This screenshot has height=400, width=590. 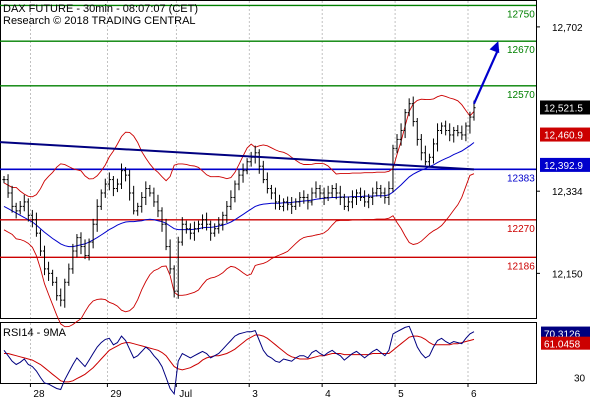 I want to click on projection-arrow-shaft, so click(x=486, y=76).